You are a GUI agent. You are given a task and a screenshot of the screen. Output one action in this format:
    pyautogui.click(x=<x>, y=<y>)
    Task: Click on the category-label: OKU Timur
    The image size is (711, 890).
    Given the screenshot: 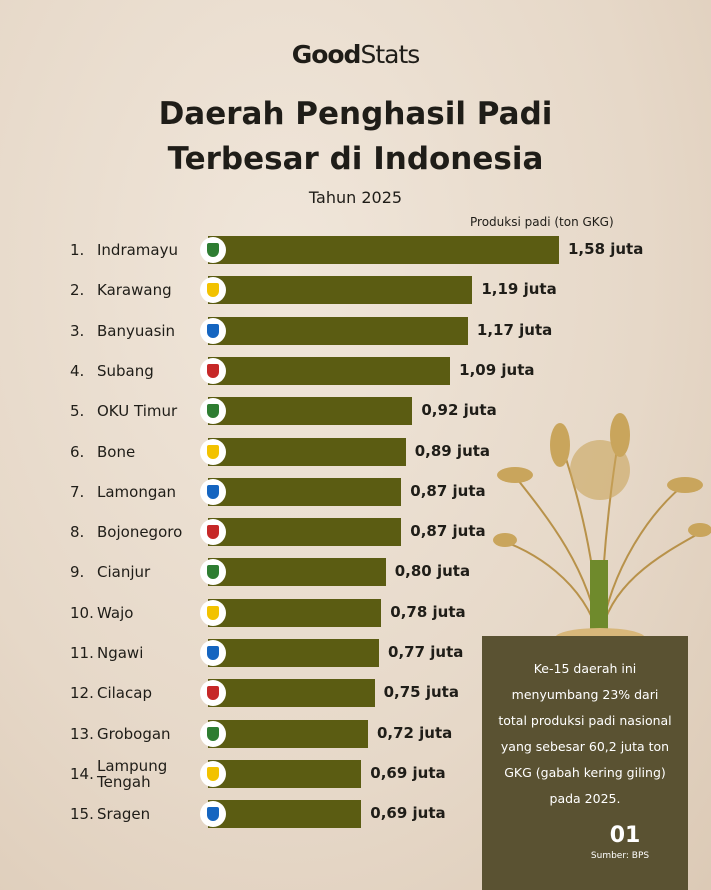 What is the action you would take?
    pyautogui.click(x=137, y=411)
    